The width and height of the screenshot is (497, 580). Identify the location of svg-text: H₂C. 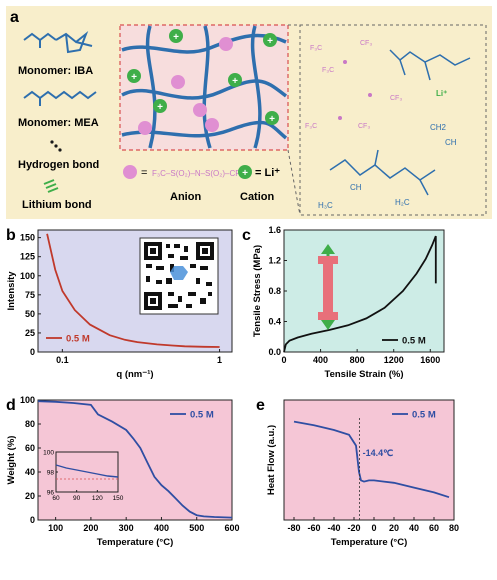
(402, 202).